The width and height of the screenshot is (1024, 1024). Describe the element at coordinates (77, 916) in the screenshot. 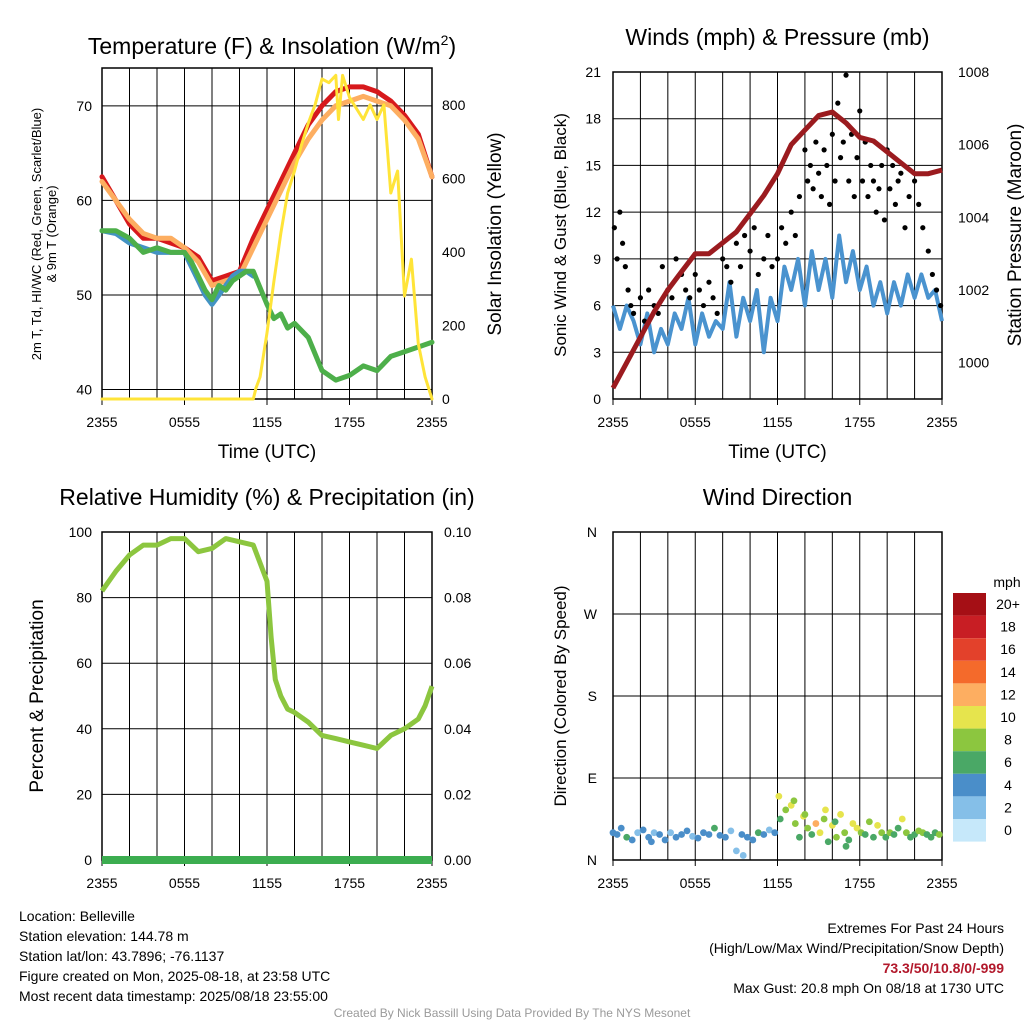

I see `location-text: Location: Belleville` at that location.